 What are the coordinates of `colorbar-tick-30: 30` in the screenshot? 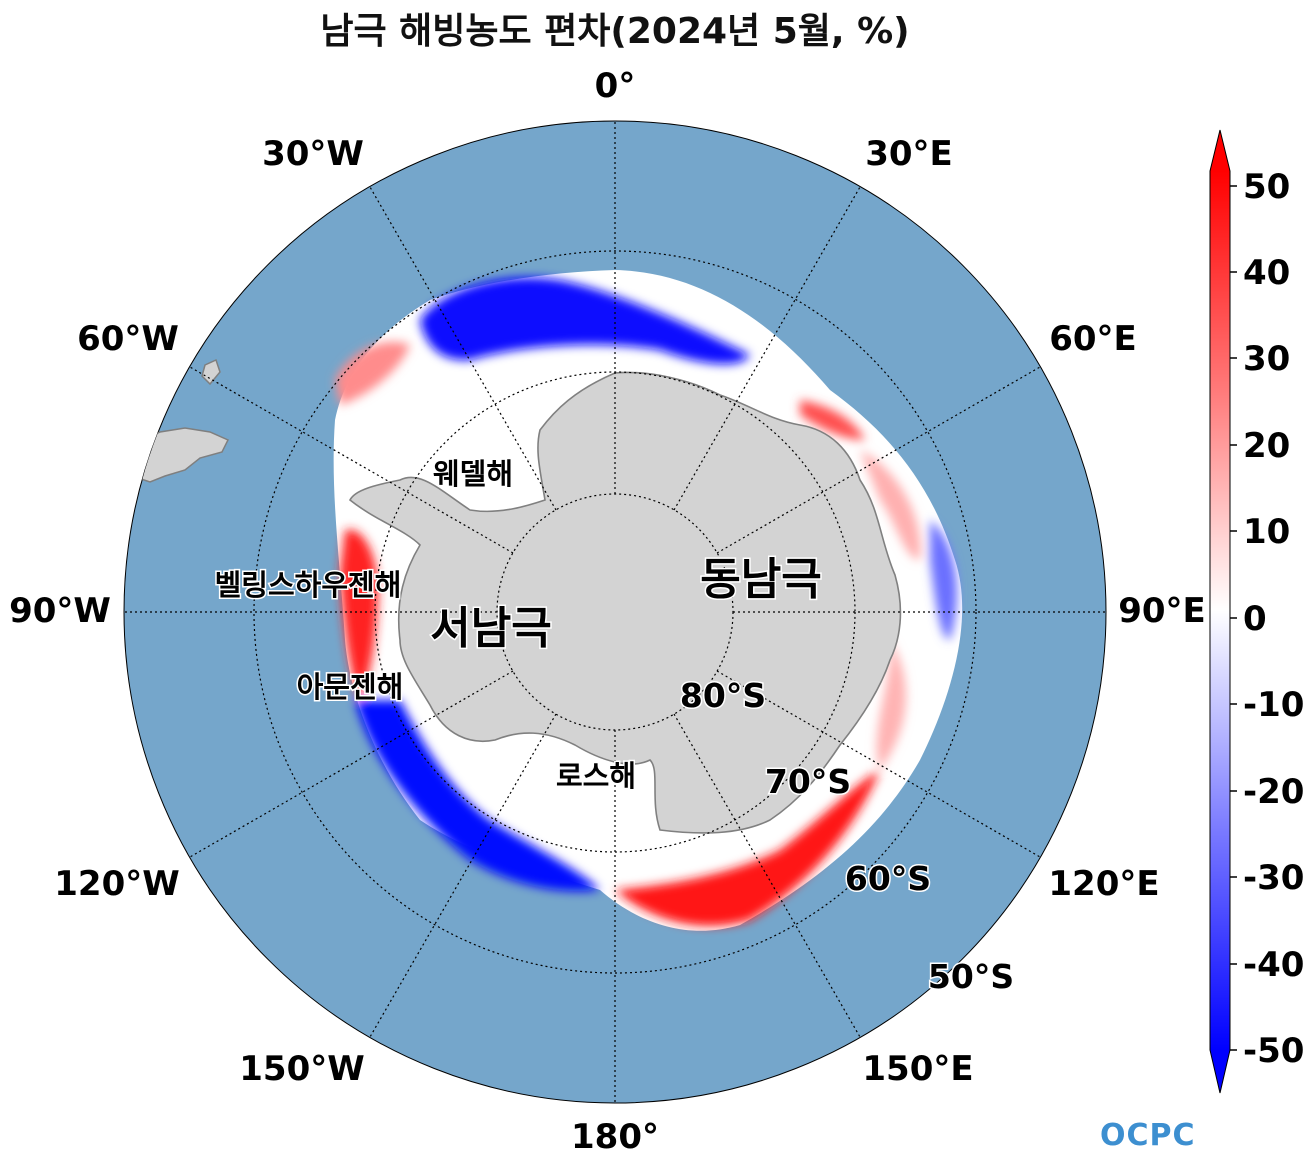 It's located at (1266, 359).